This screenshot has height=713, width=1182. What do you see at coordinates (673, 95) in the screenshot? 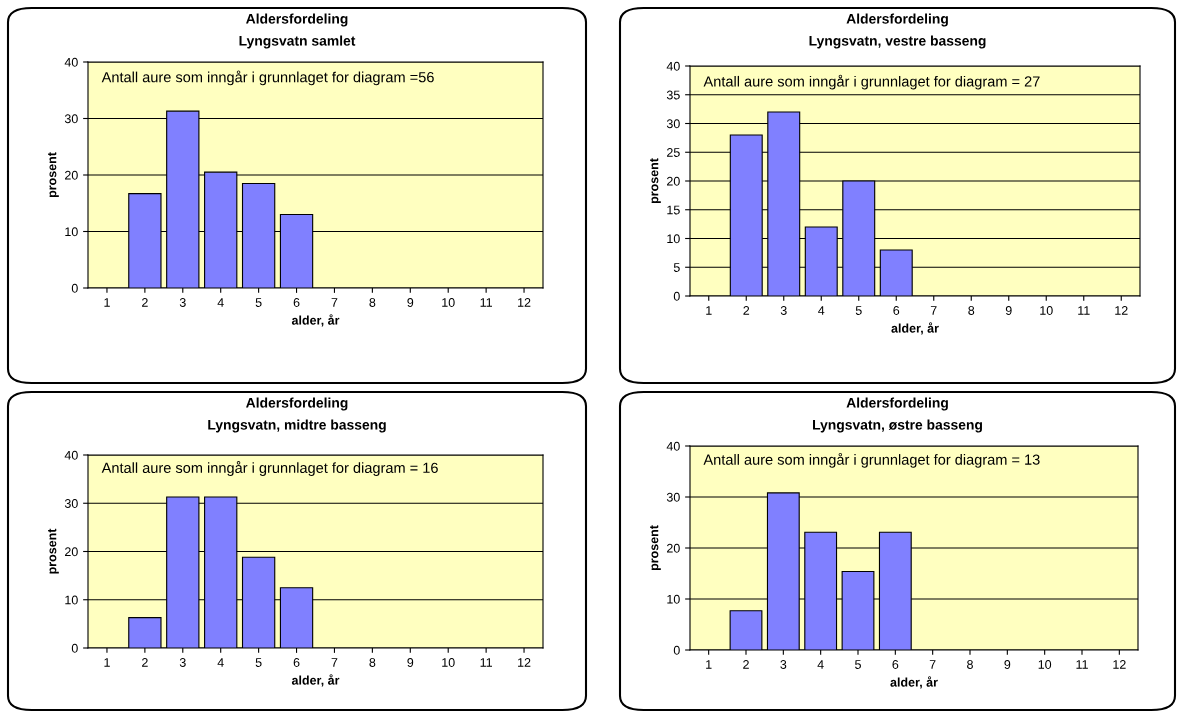
I see `y-tick-label: 35` at bounding box center [673, 95].